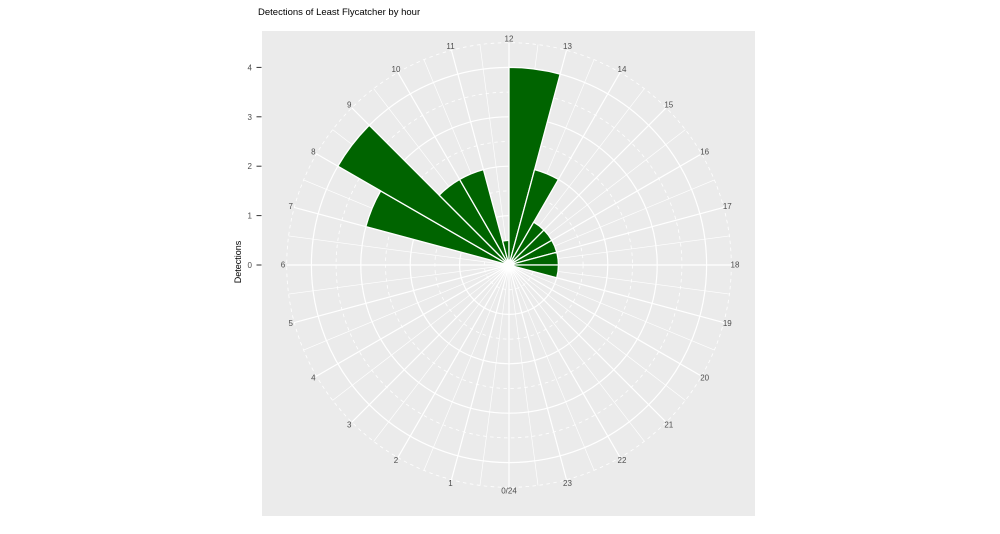 The width and height of the screenshot is (1000, 534). Describe the element at coordinates (349, 424) in the screenshot. I see `hour-label-3: 3` at that location.